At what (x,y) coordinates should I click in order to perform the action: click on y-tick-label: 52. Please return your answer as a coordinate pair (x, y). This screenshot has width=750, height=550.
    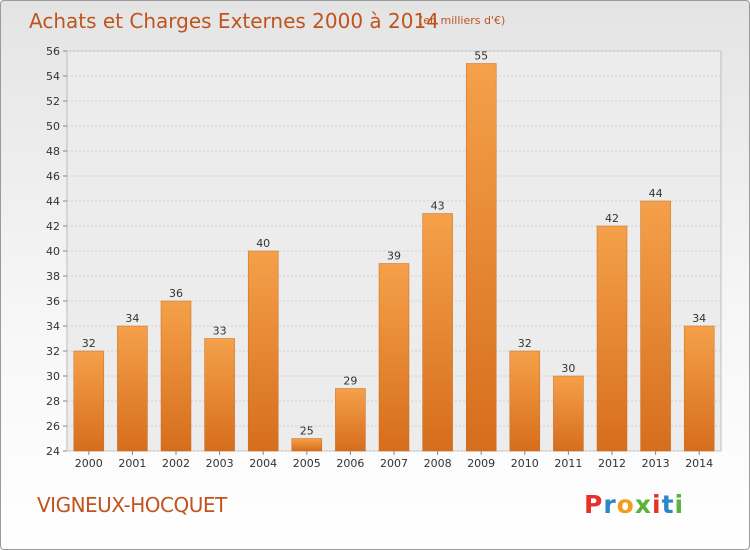
    Looking at the image, I should click on (53, 101).